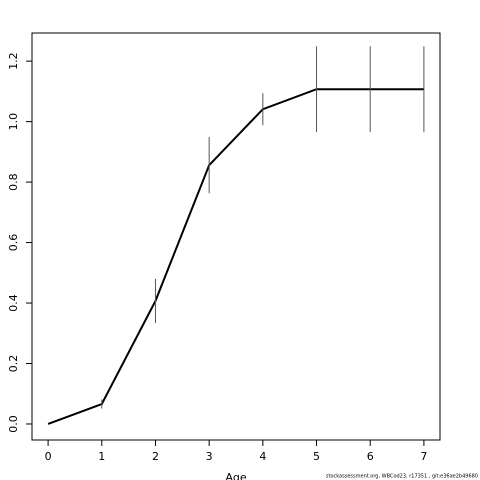 The width and height of the screenshot is (480, 480). I want to click on x-tick-label: 5, so click(316, 456).